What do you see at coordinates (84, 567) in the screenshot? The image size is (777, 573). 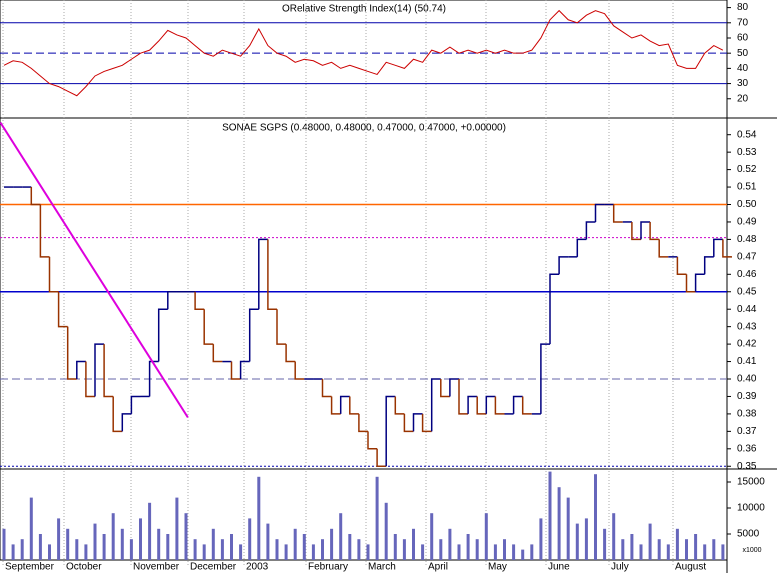 I see `x-tick-label: October` at bounding box center [84, 567].